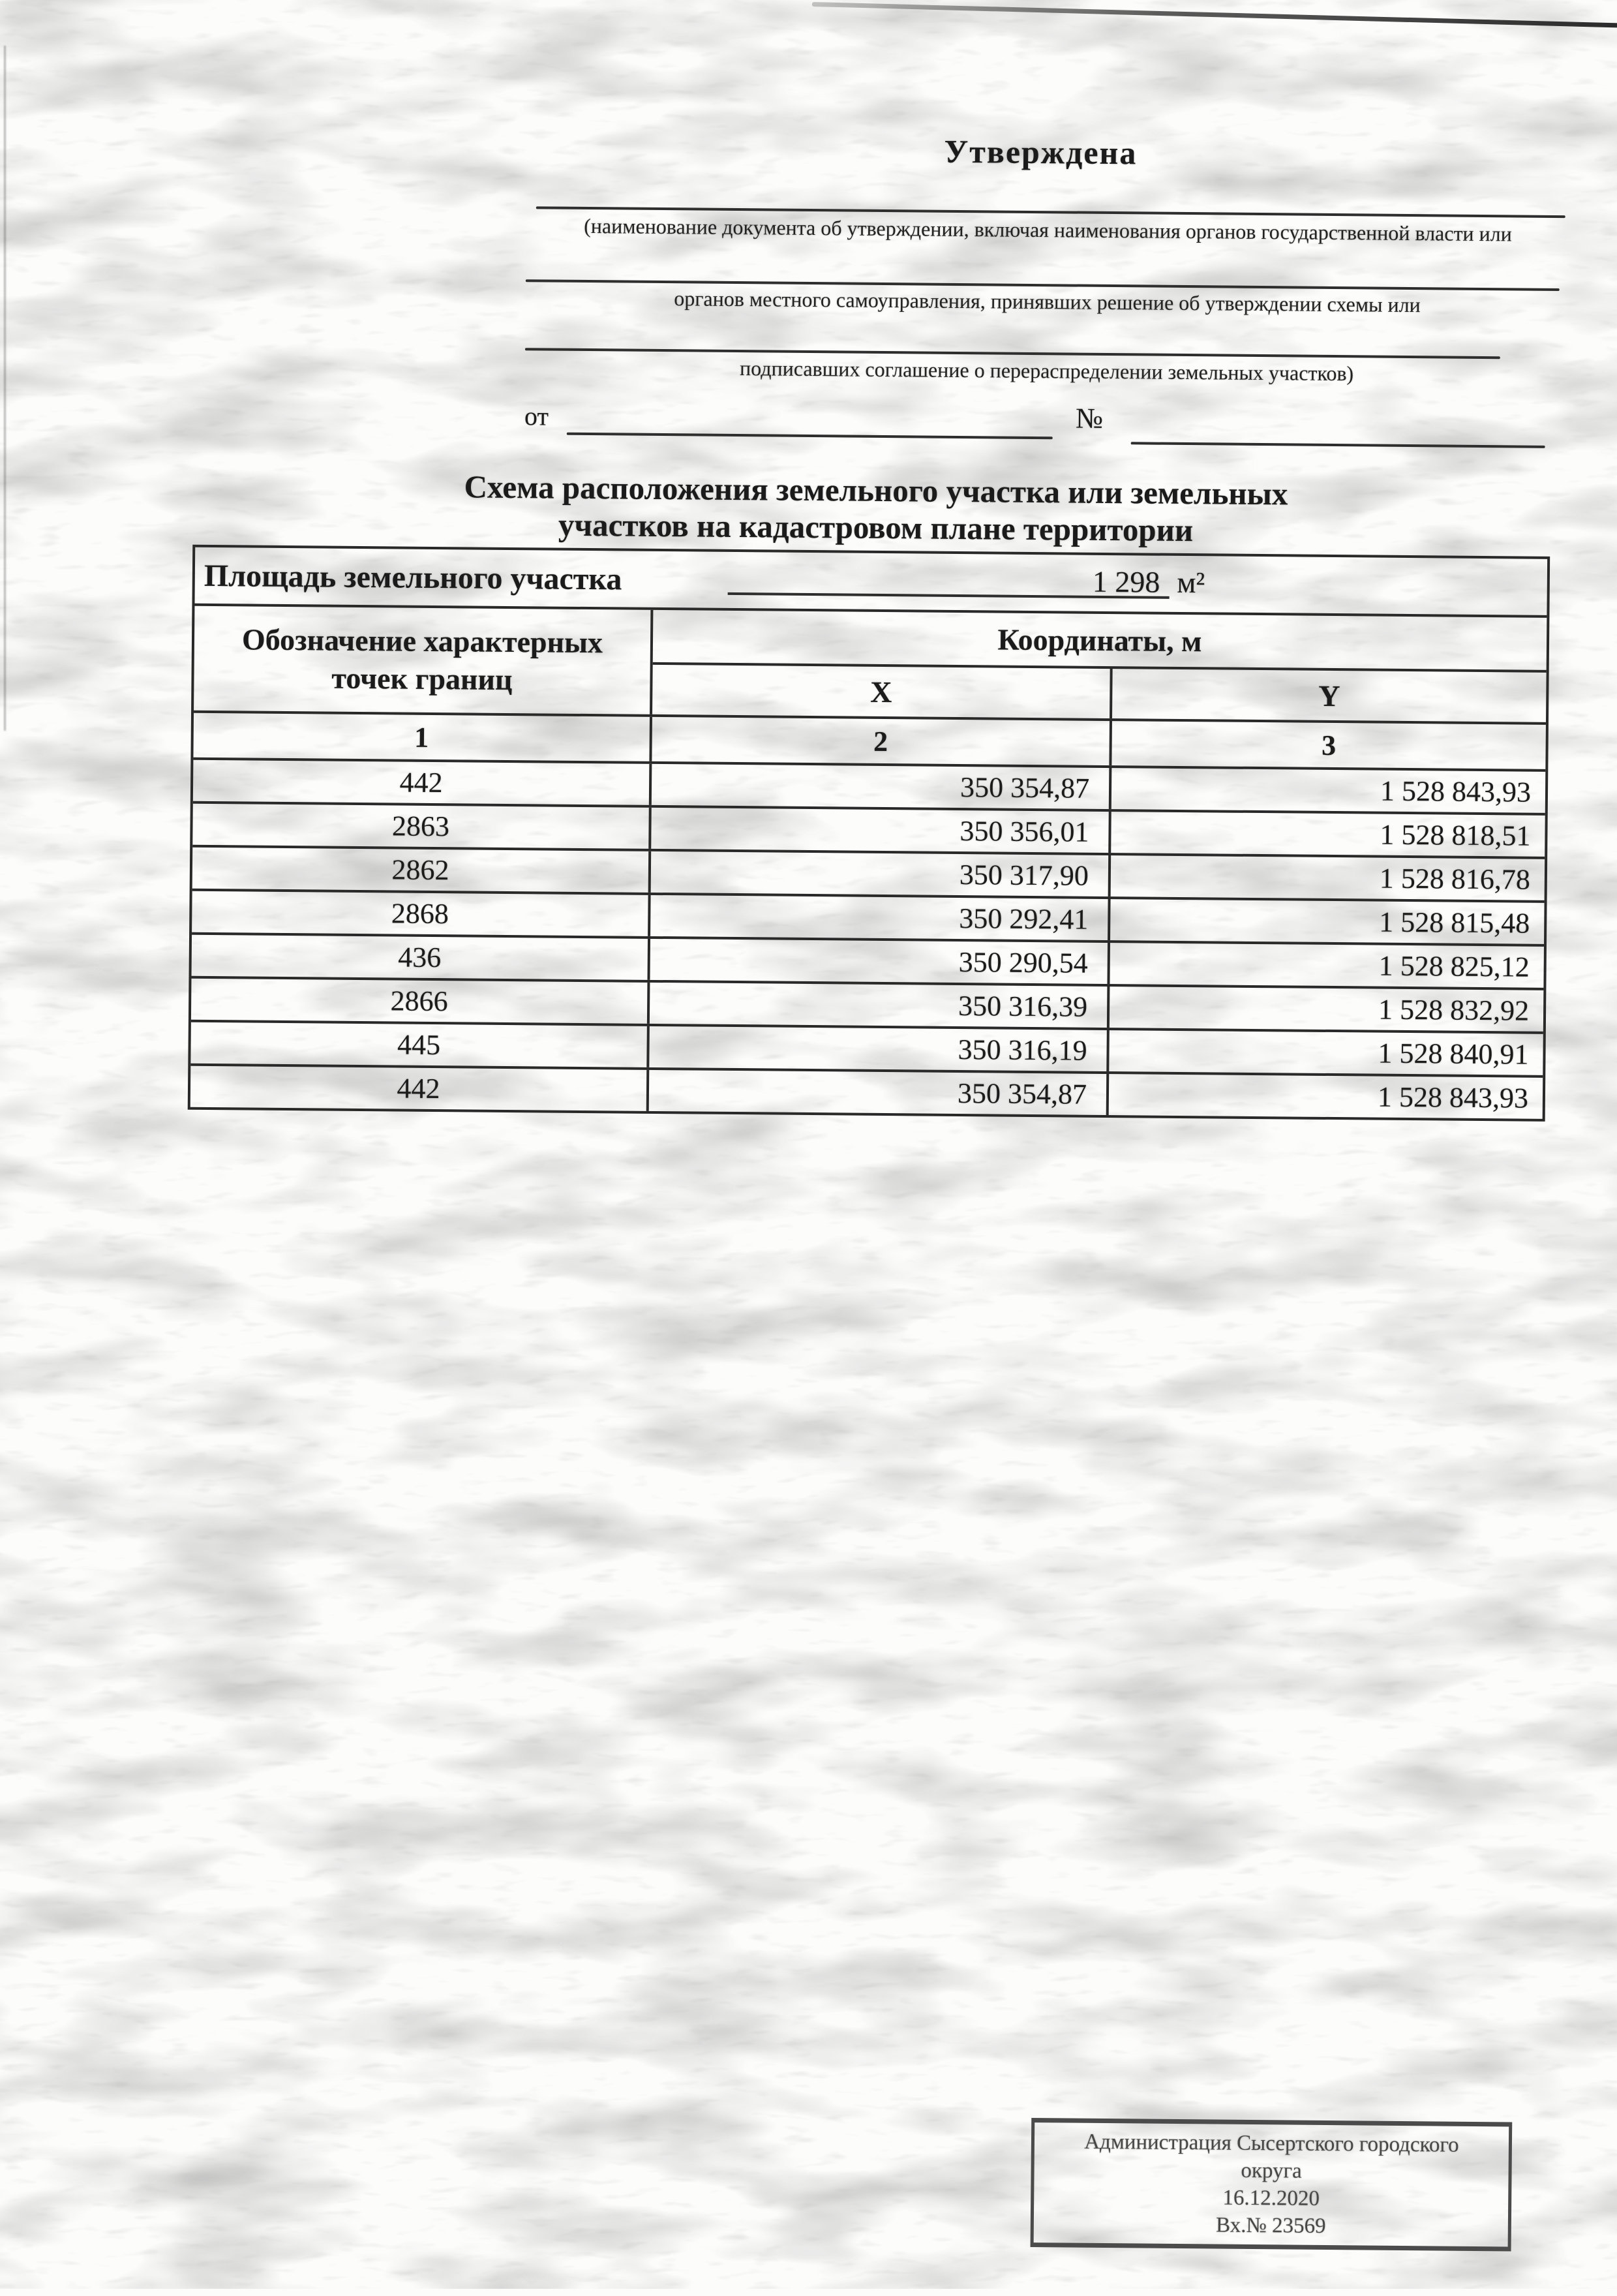 The image size is (1617, 2296). Describe the element at coordinates (1454, 1010) in the screenshot. I see `y-cell: 1 528 832,92` at that location.